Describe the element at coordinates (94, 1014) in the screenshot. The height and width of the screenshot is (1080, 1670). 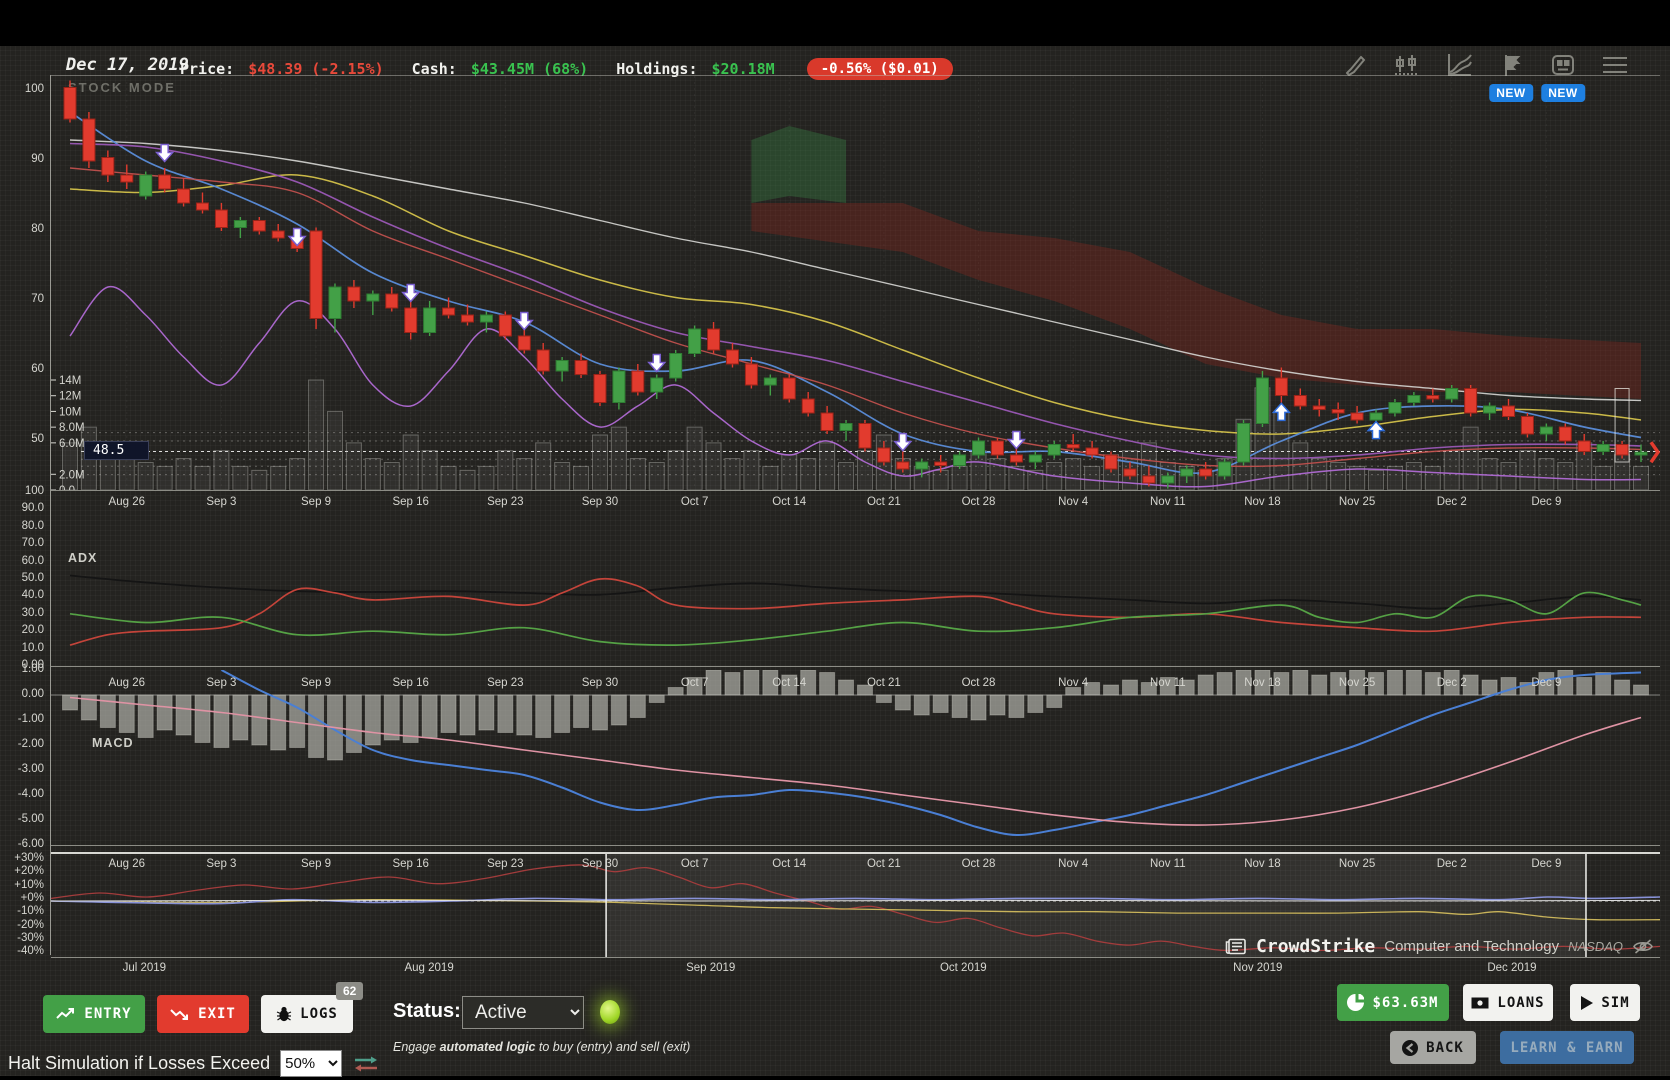
I see `entry-button: ENTRY` at that location.